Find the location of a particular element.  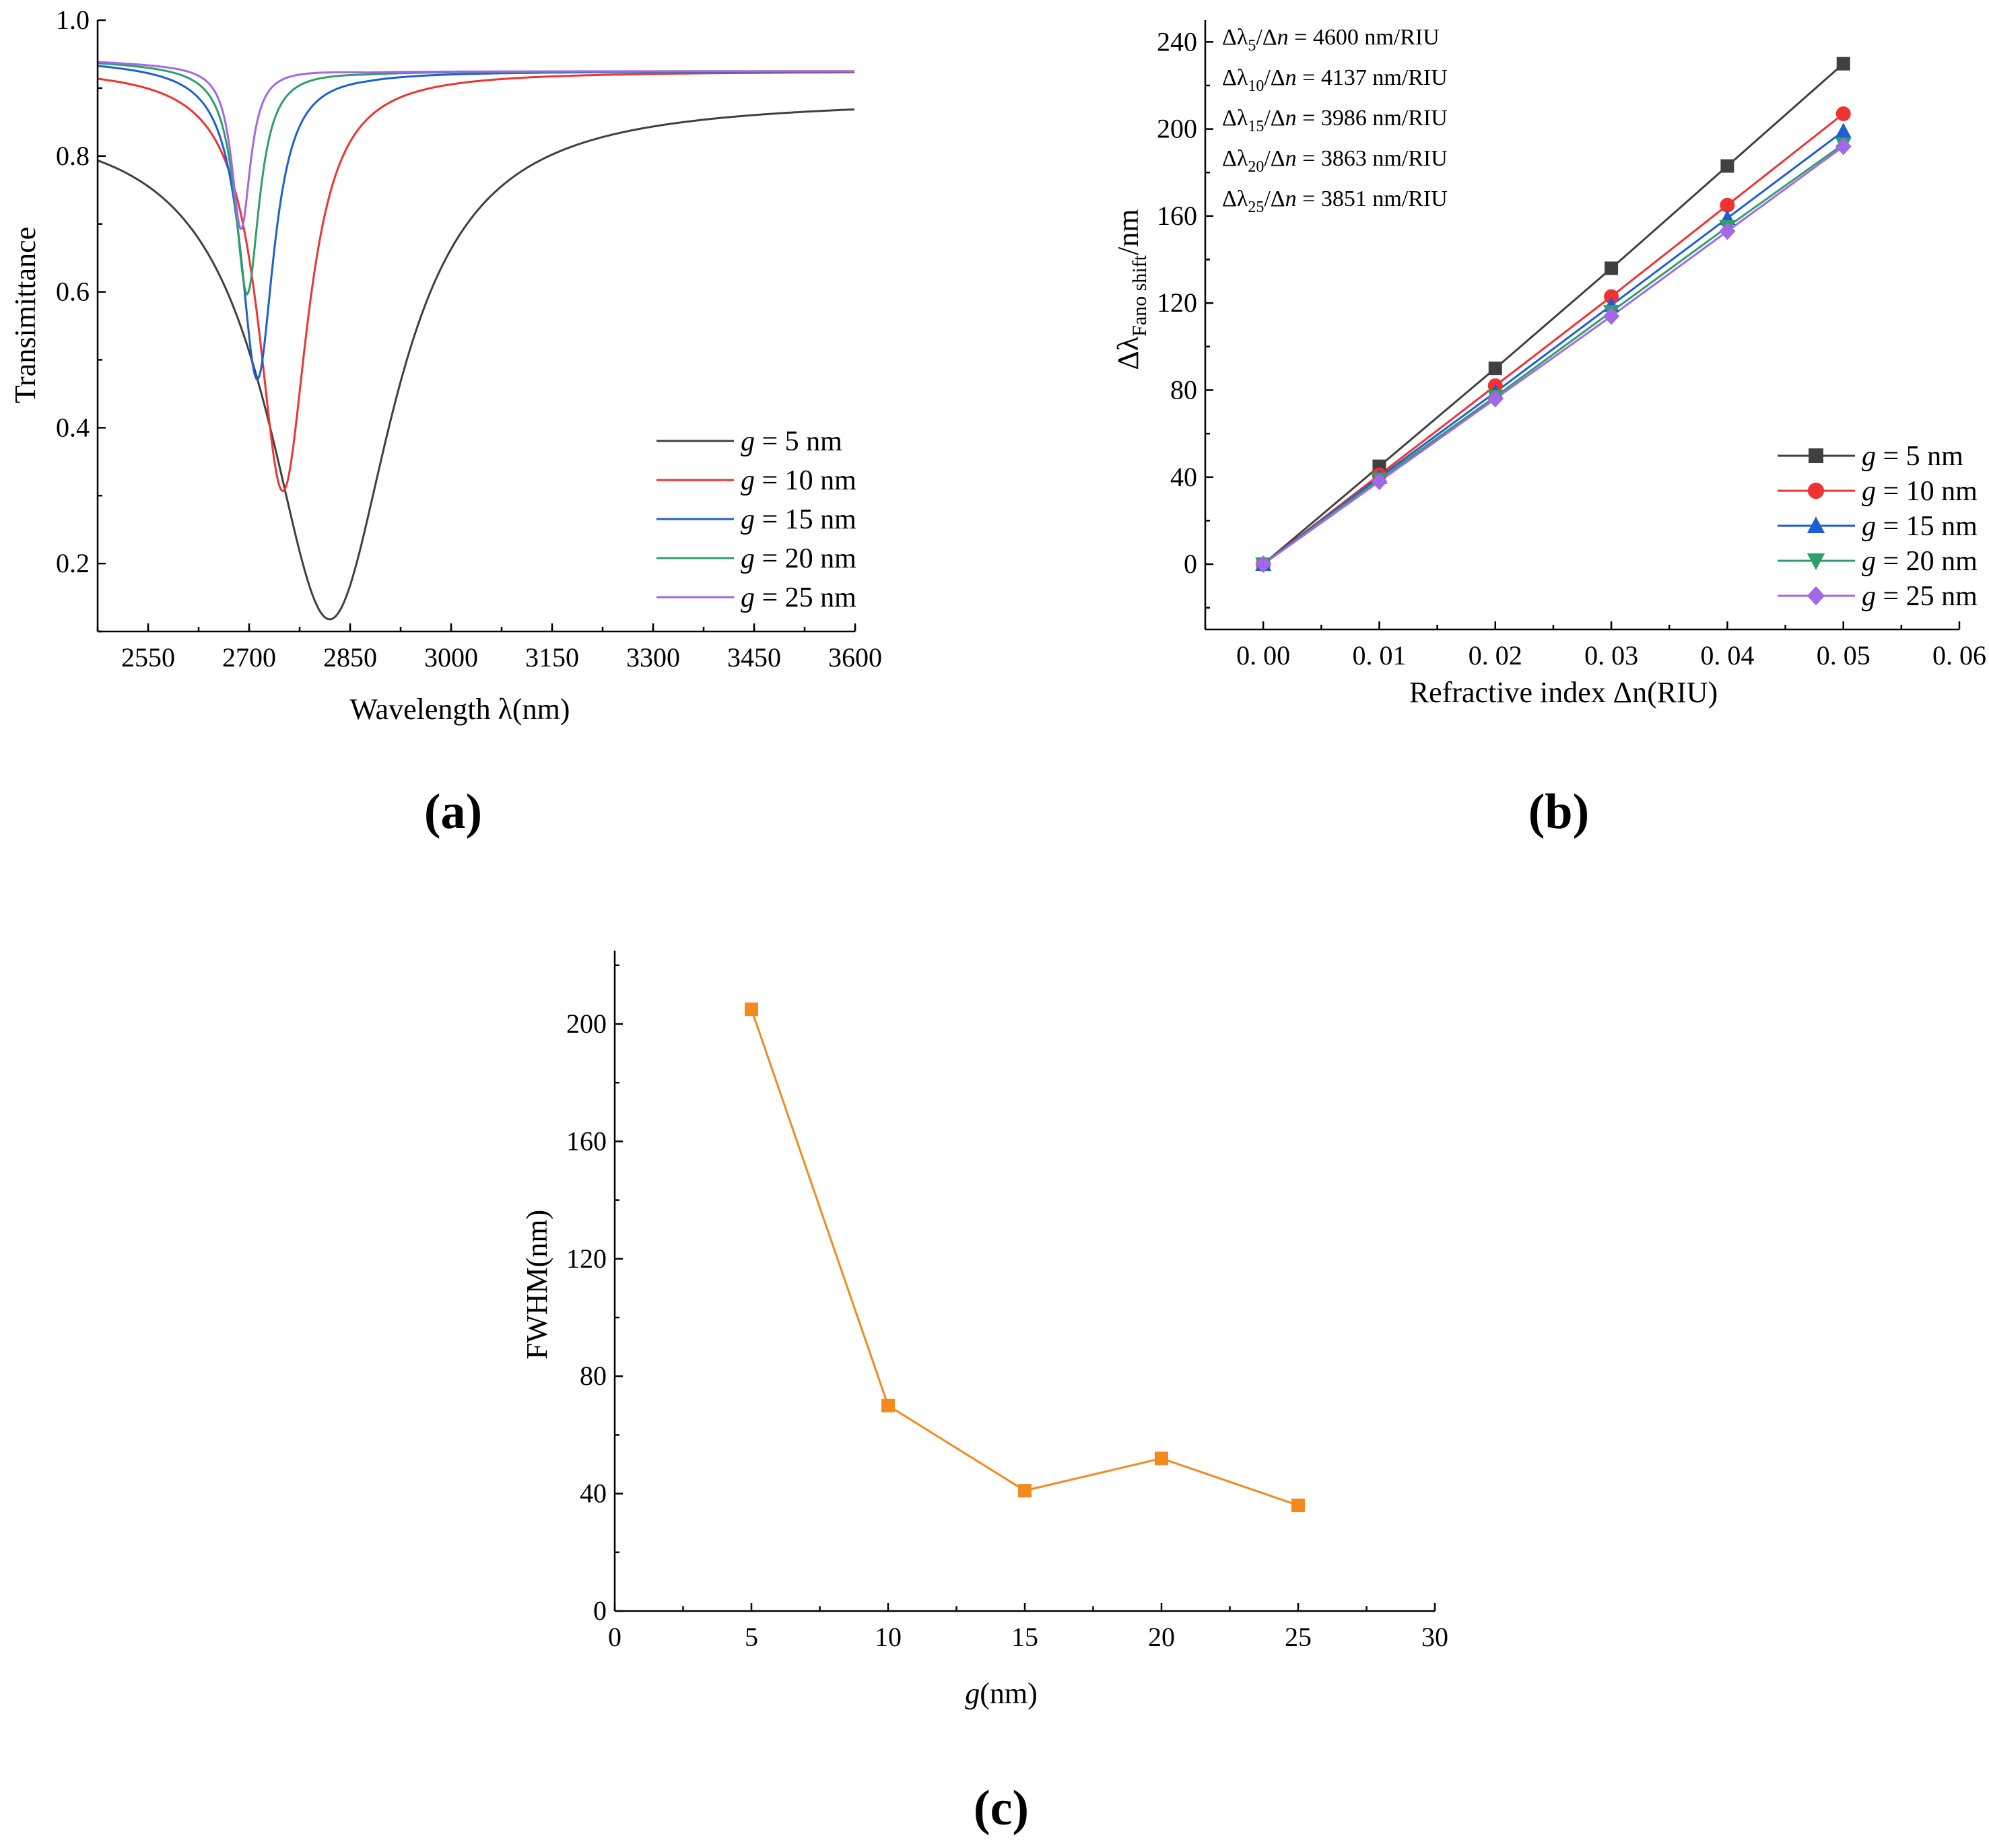

chart-a-y-tick-label: 1.0 is located at coordinates (73, 20).